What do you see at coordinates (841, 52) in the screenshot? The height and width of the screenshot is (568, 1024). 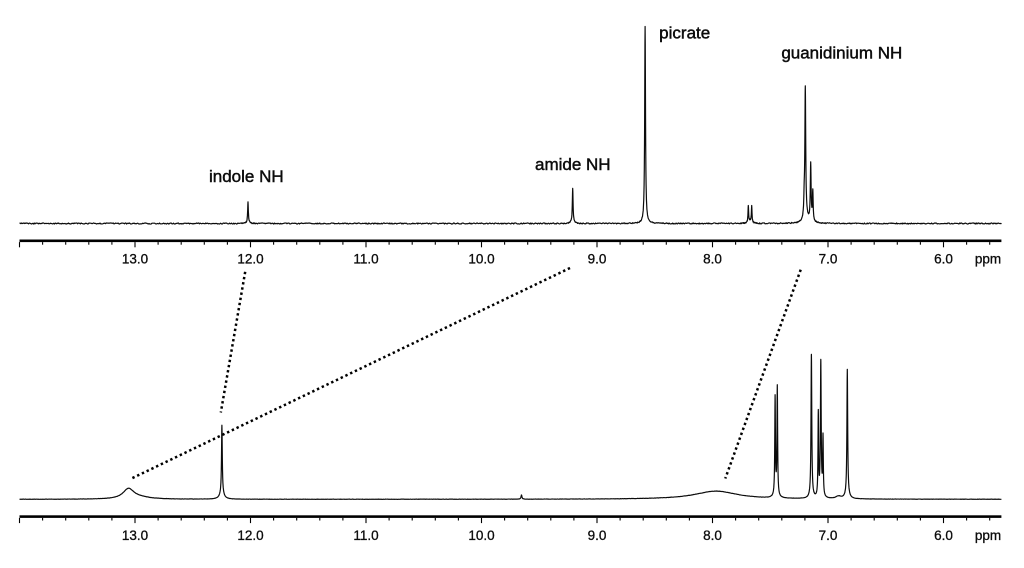 I see `svg-text: guanidinium NH` at bounding box center [841, 52].